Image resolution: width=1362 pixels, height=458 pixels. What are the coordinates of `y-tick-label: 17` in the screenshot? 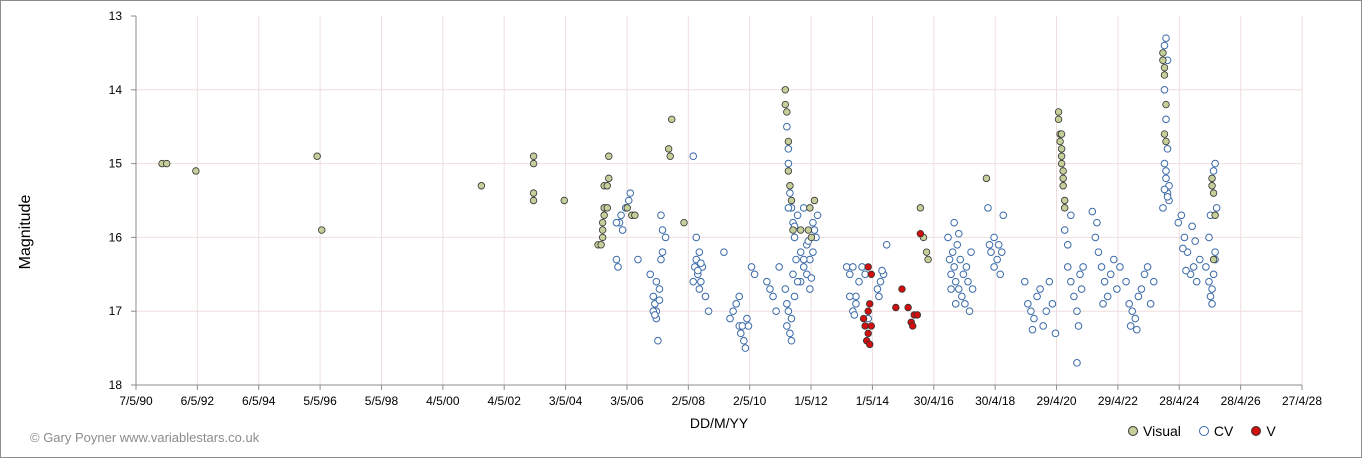 It's located at (116, 311).